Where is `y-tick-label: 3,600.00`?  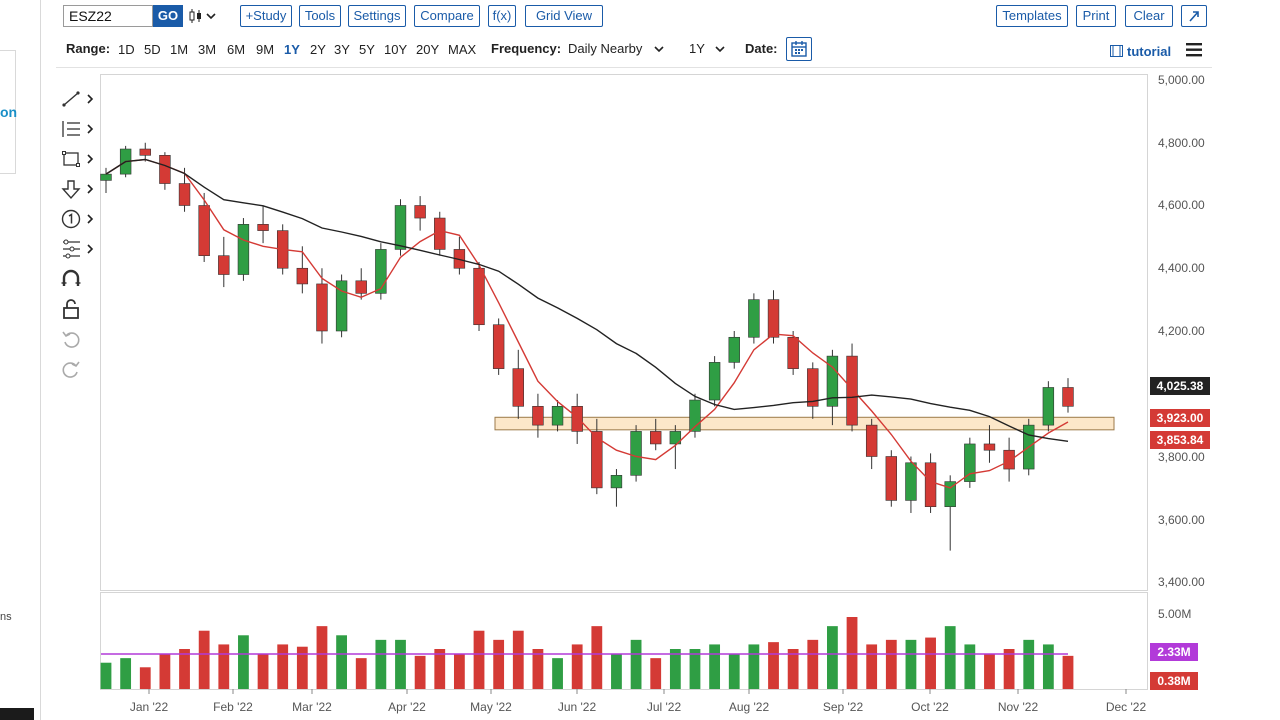
y-tick-label: 3,600.00 is located at coordinates (1181, 520).